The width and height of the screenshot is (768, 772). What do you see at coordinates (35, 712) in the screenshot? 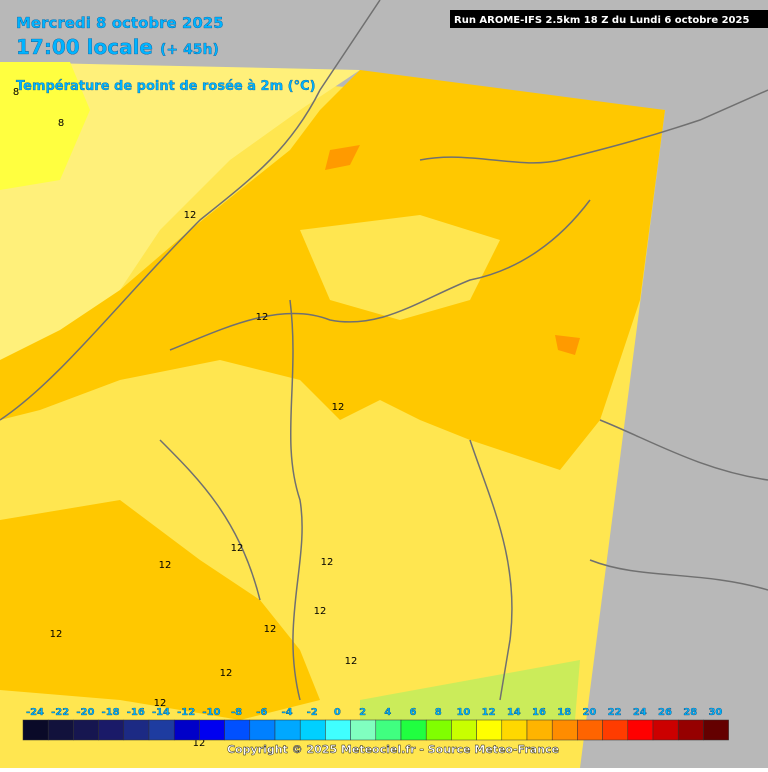
I see `legend-label: -24` at bounding box center [35, 712].